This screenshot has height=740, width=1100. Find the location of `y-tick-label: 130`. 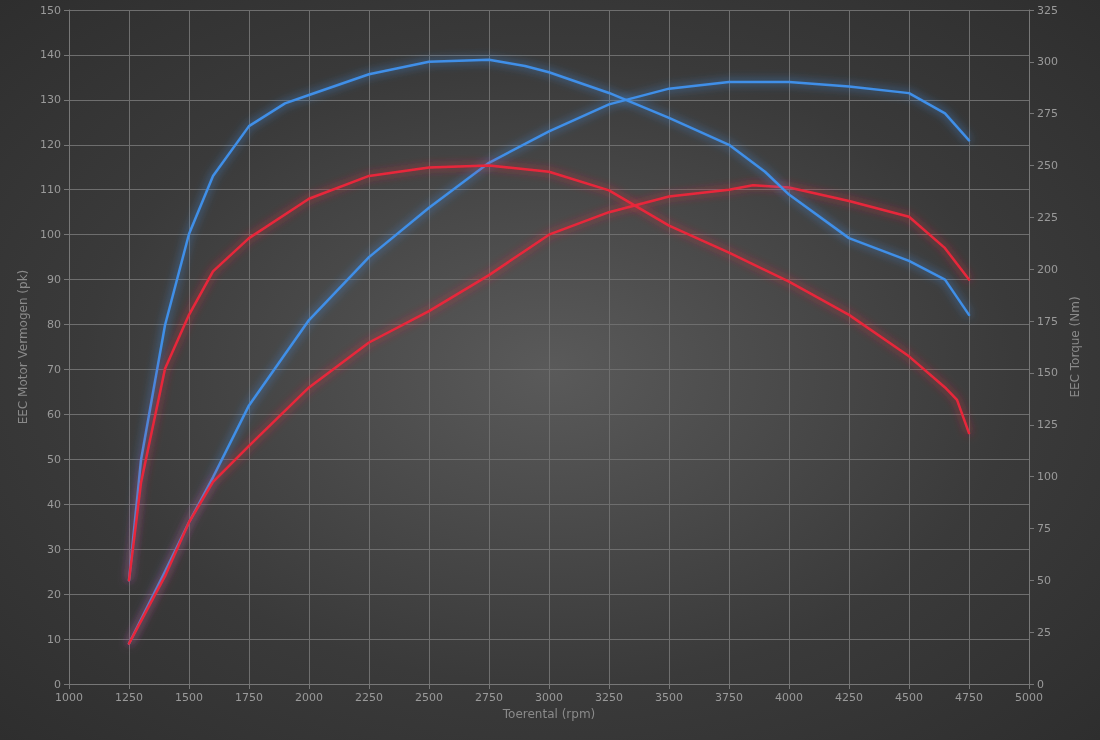

y-tick-label: 130 is located at coordinates (50, 100).